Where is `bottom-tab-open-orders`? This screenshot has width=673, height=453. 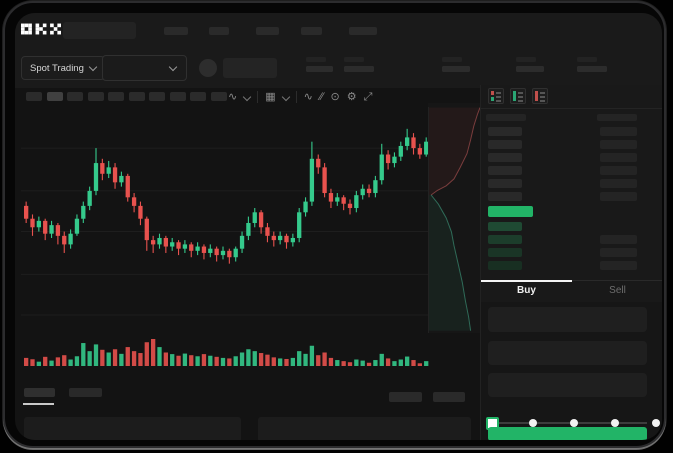 bottom-tab-open-orders is located at coordinates (39, 392).